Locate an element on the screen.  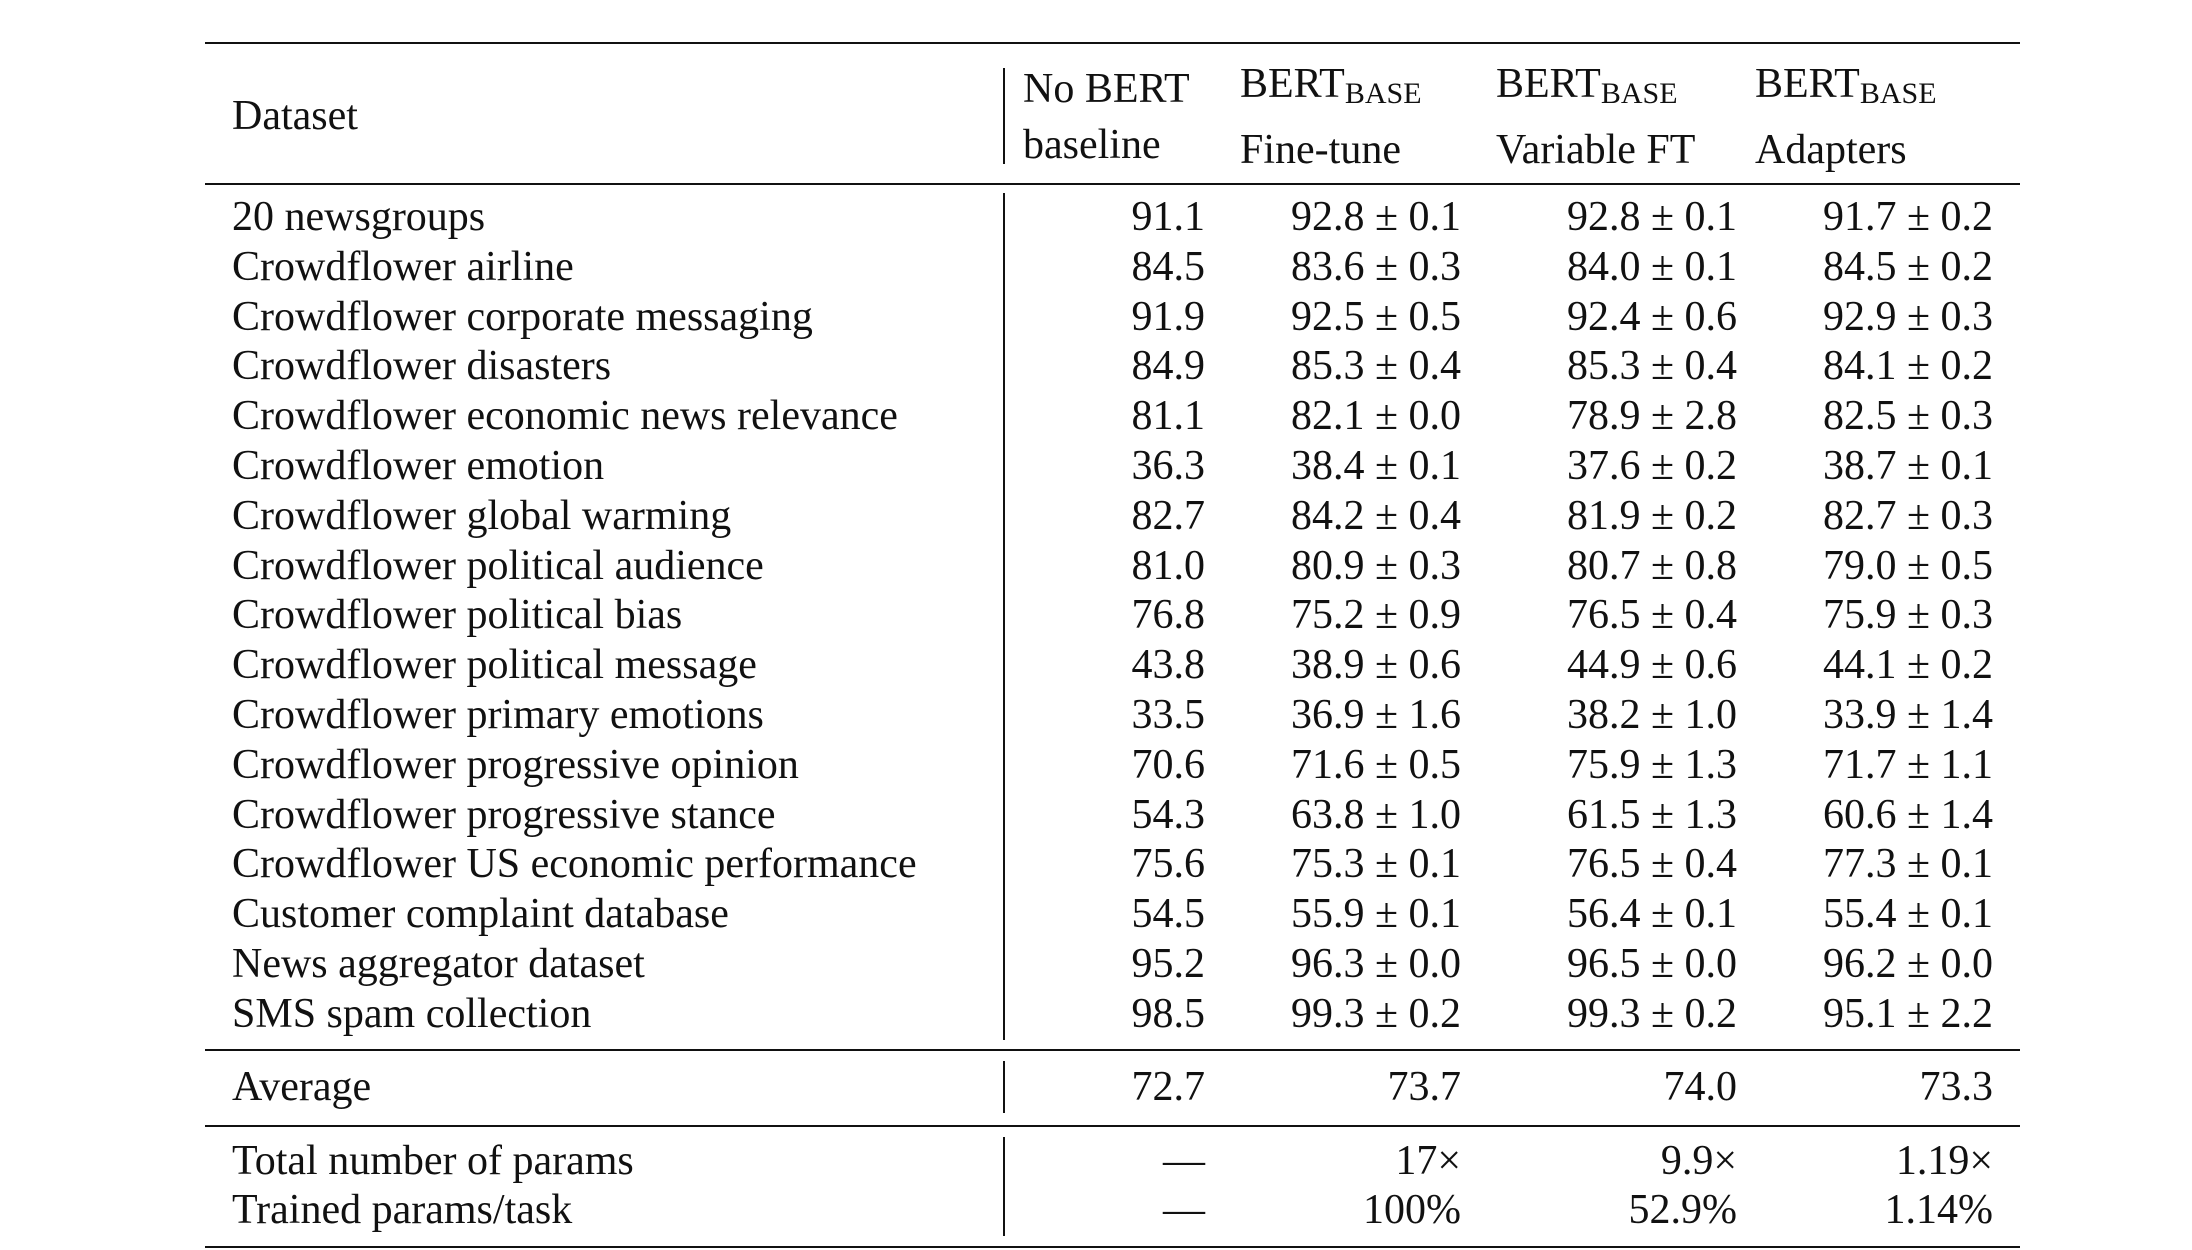
adapters-value: 55.4 ± 0.1 is located at coordinates (1907, 914).